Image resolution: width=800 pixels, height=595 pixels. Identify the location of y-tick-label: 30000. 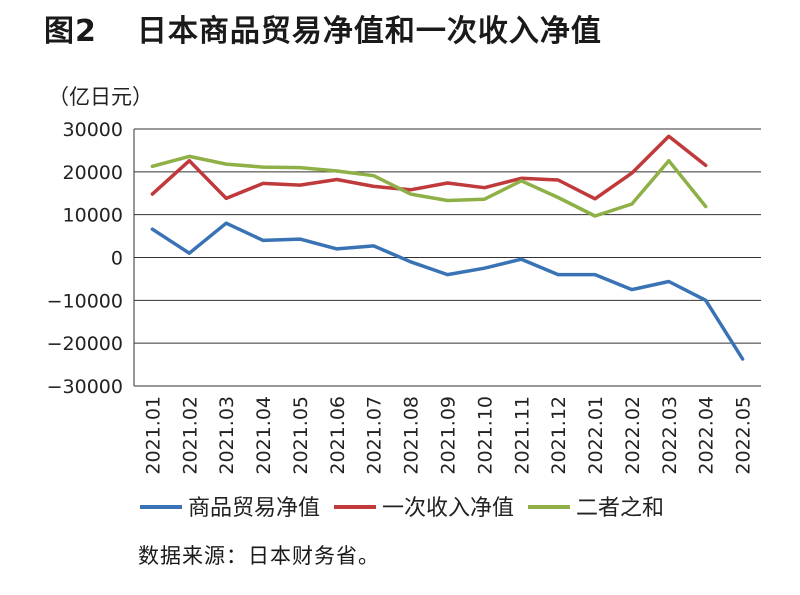
(93, 130).